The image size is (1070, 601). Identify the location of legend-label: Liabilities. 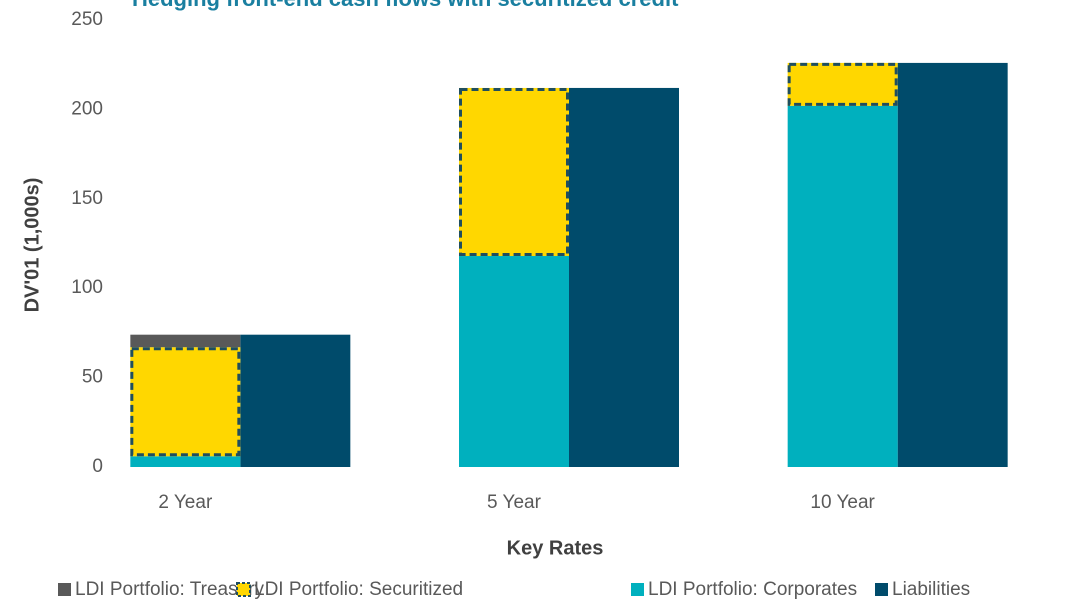
(931, 589).